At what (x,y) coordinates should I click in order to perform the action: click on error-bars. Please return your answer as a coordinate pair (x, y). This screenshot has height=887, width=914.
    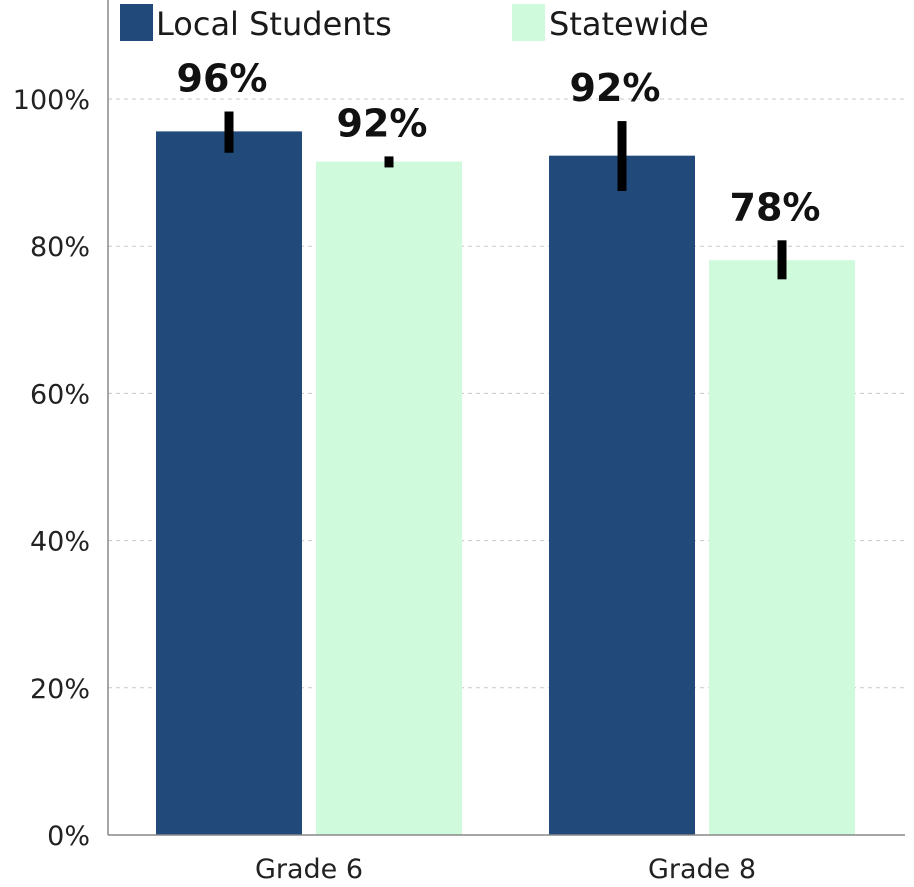
    Looking at the image, I should click on (505, 195).